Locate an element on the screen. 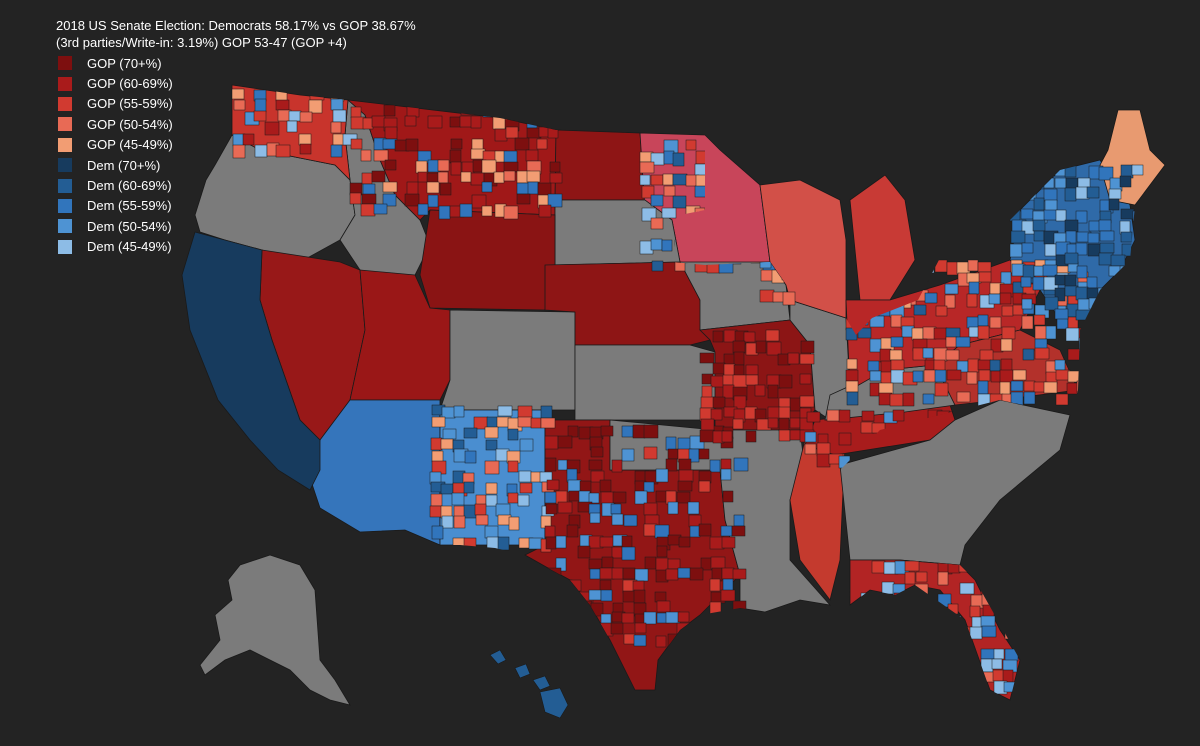 The width and height of the screenshot is (1200, 746). legend-item-dem-55: Dem (55-59%) is located at coordinates (115, 206).